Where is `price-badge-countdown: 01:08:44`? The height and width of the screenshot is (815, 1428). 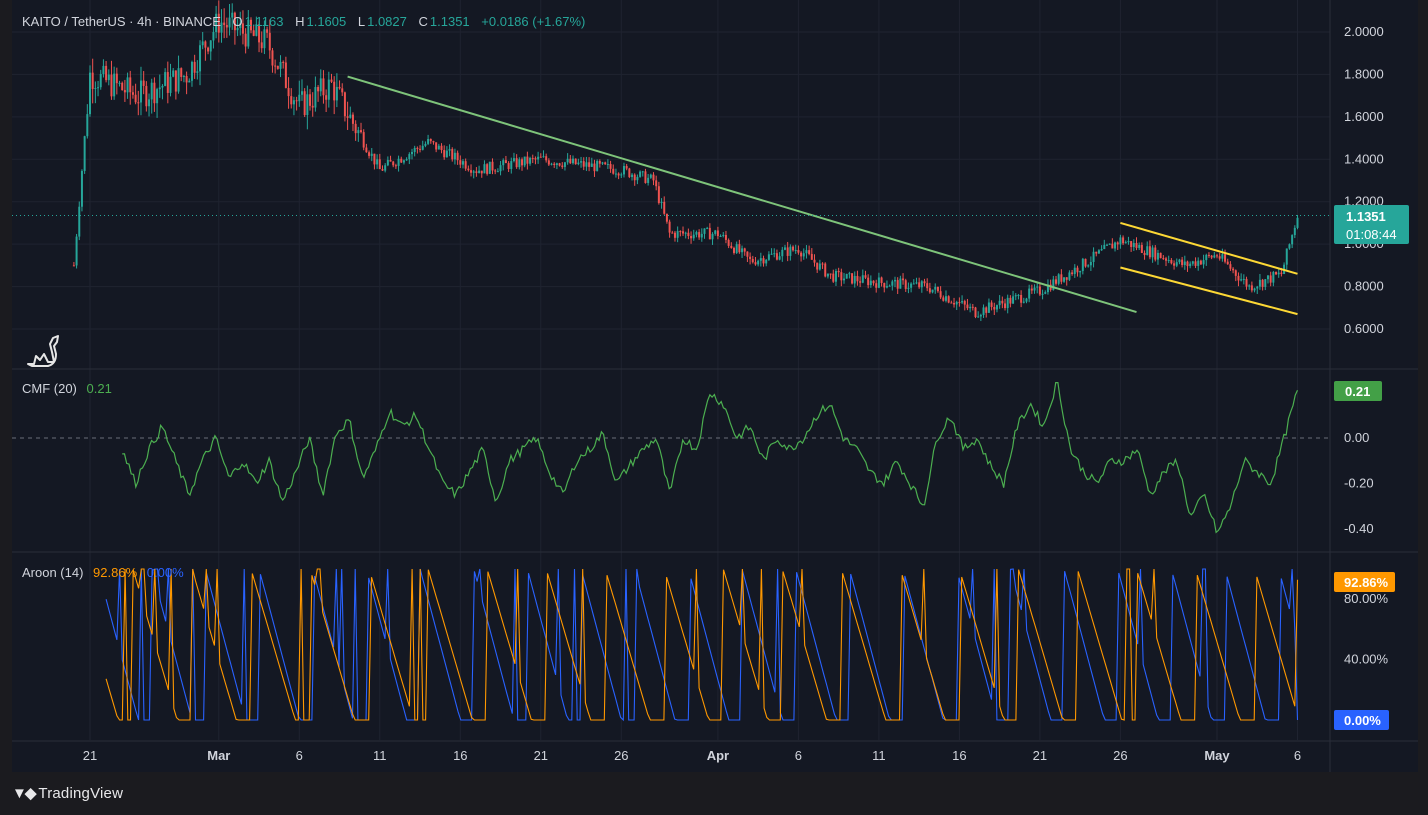
price-badge-countdown: 01:08:44 is located at coordinates (1371, 234).